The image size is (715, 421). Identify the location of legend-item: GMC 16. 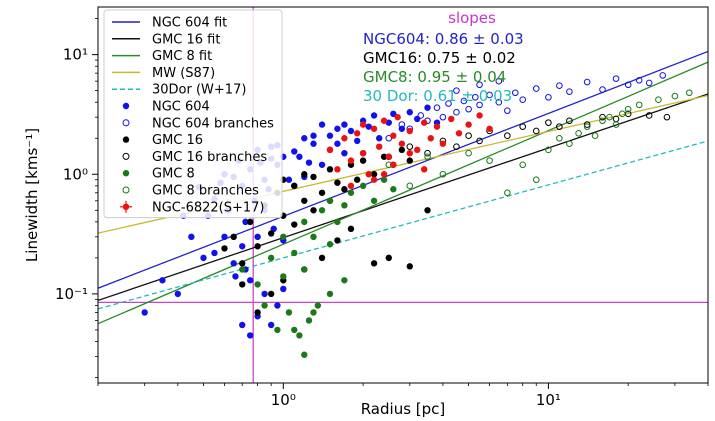
(162, 140).